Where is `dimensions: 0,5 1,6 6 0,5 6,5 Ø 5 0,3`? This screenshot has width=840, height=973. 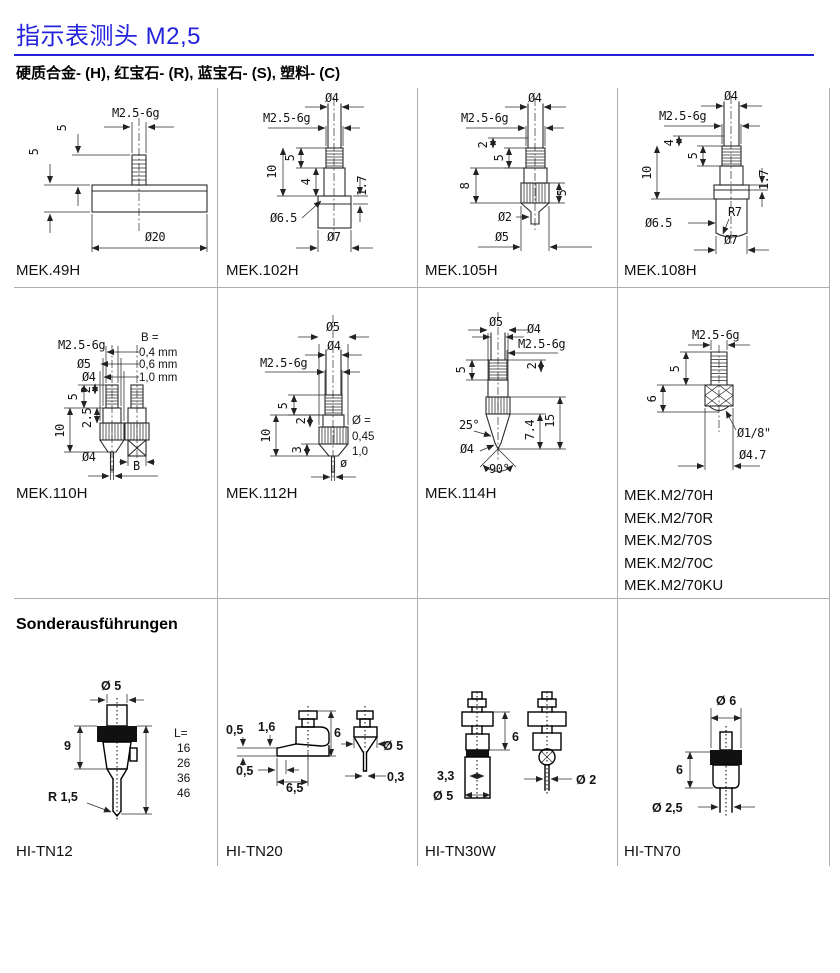
dimensions: 0,5 1,6 6 0,5 6,5 Ø 5 0,3 is located at coordinates (315, 752).